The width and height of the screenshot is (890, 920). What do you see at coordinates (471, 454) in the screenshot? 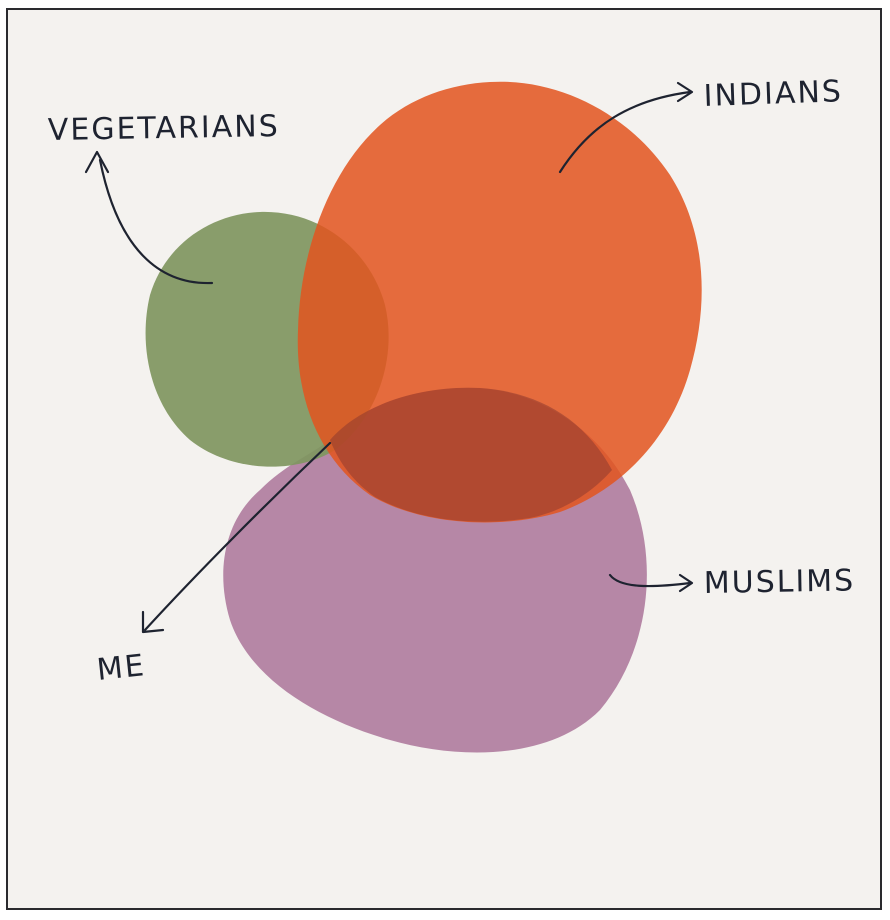
I see `set-indians-muslims-overlap` at bounding box center [471, 454].